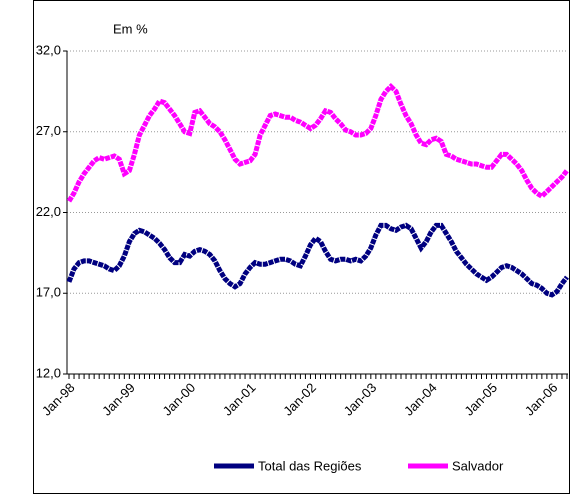 The image size is (571, 499). I want to click on series-line, so click(317, 260).